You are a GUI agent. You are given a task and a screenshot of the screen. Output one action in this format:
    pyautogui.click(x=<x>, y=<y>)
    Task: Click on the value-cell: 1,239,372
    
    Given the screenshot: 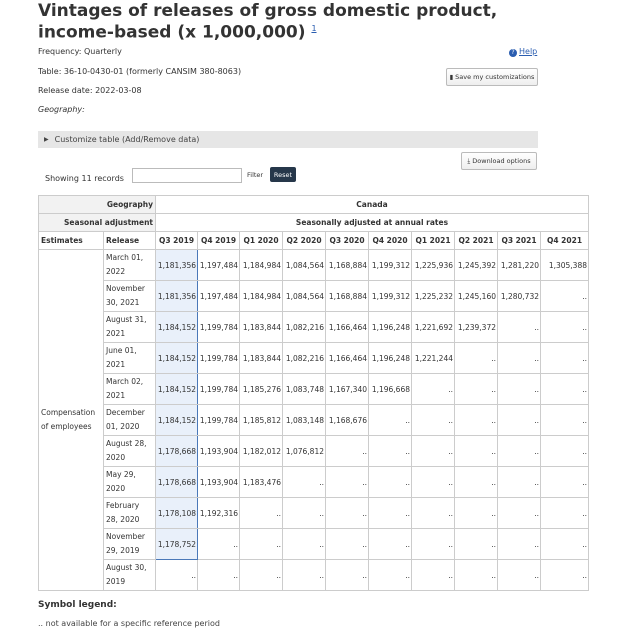 What is the action you would take?
    pyautogui.click(x=476, y=327)
    